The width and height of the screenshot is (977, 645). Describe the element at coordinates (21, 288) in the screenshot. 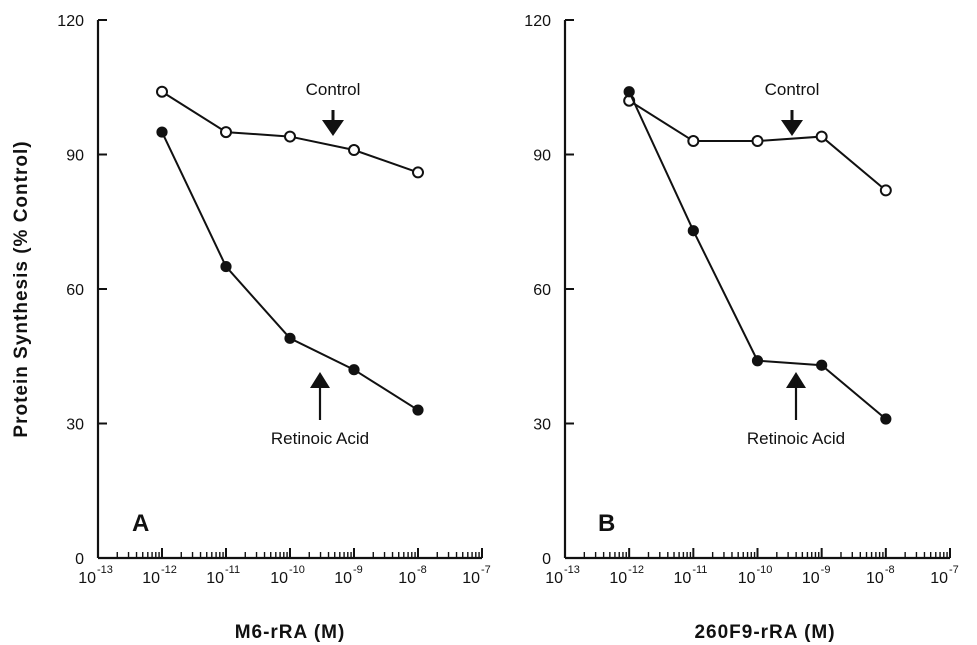

I see `y-axis-title: Protein Synthesis (% Control)` at that location.